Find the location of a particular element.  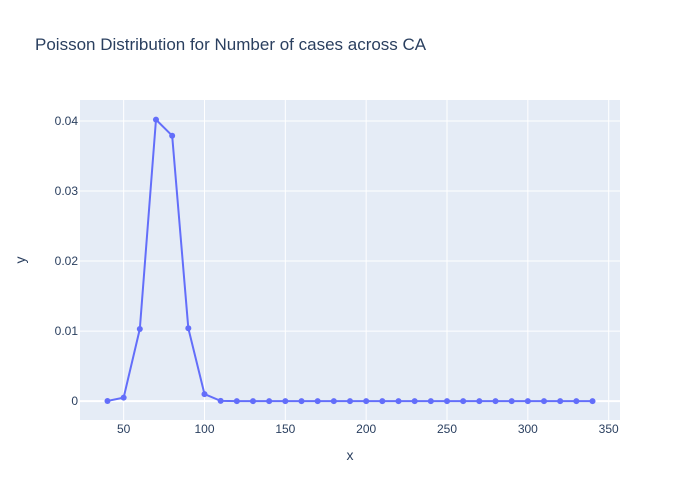

x-tick-label: 250 is located at coordinates (447, 429).